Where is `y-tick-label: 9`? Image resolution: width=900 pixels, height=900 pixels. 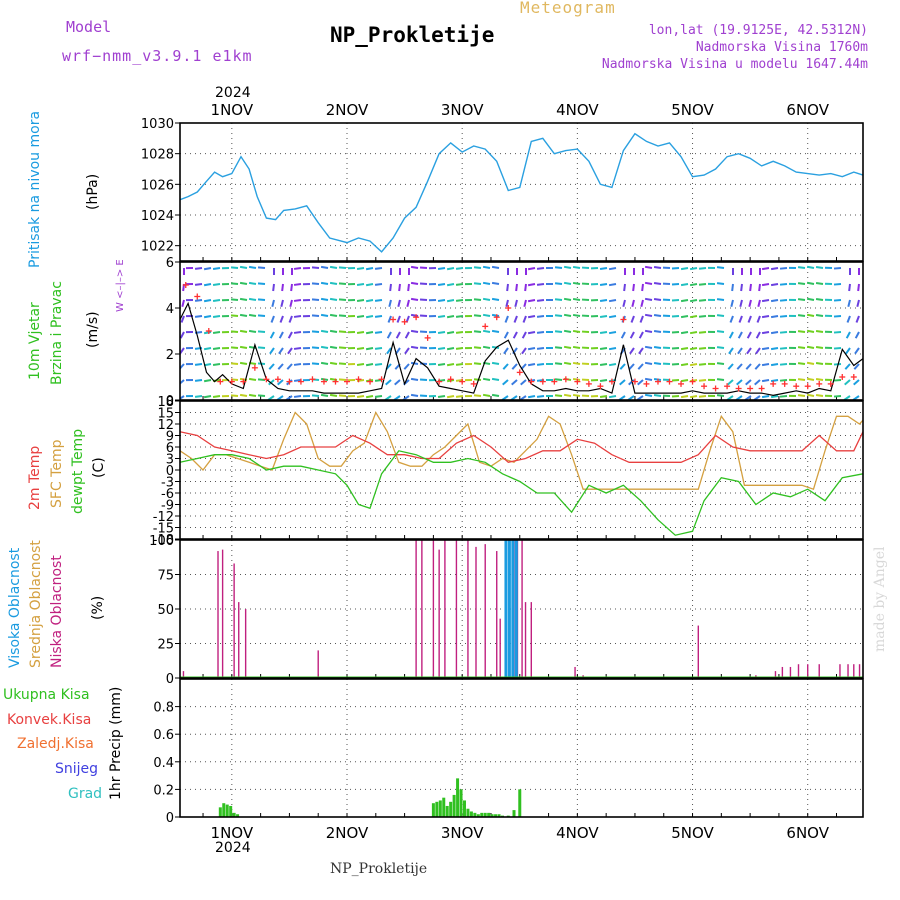
y-tick-label: 9 is located at coordinates (170, 437).